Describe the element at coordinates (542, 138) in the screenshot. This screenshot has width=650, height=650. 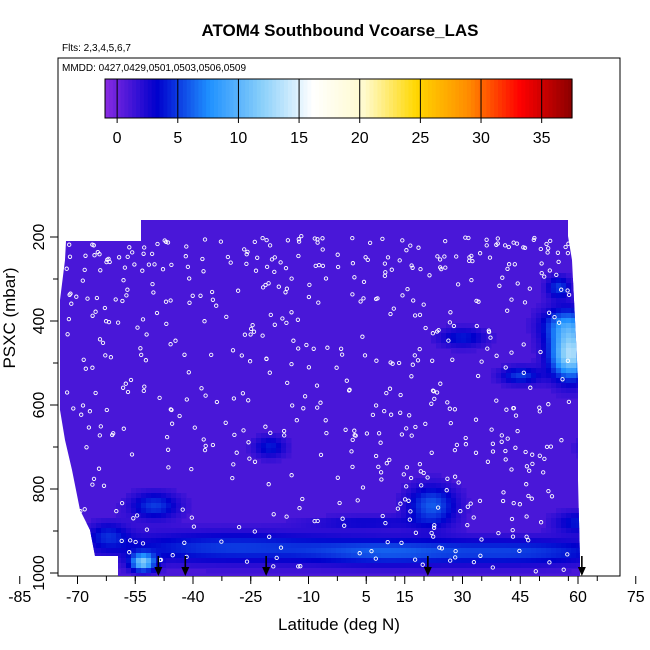
I see `colorbar-tick-label: 35` at that location.